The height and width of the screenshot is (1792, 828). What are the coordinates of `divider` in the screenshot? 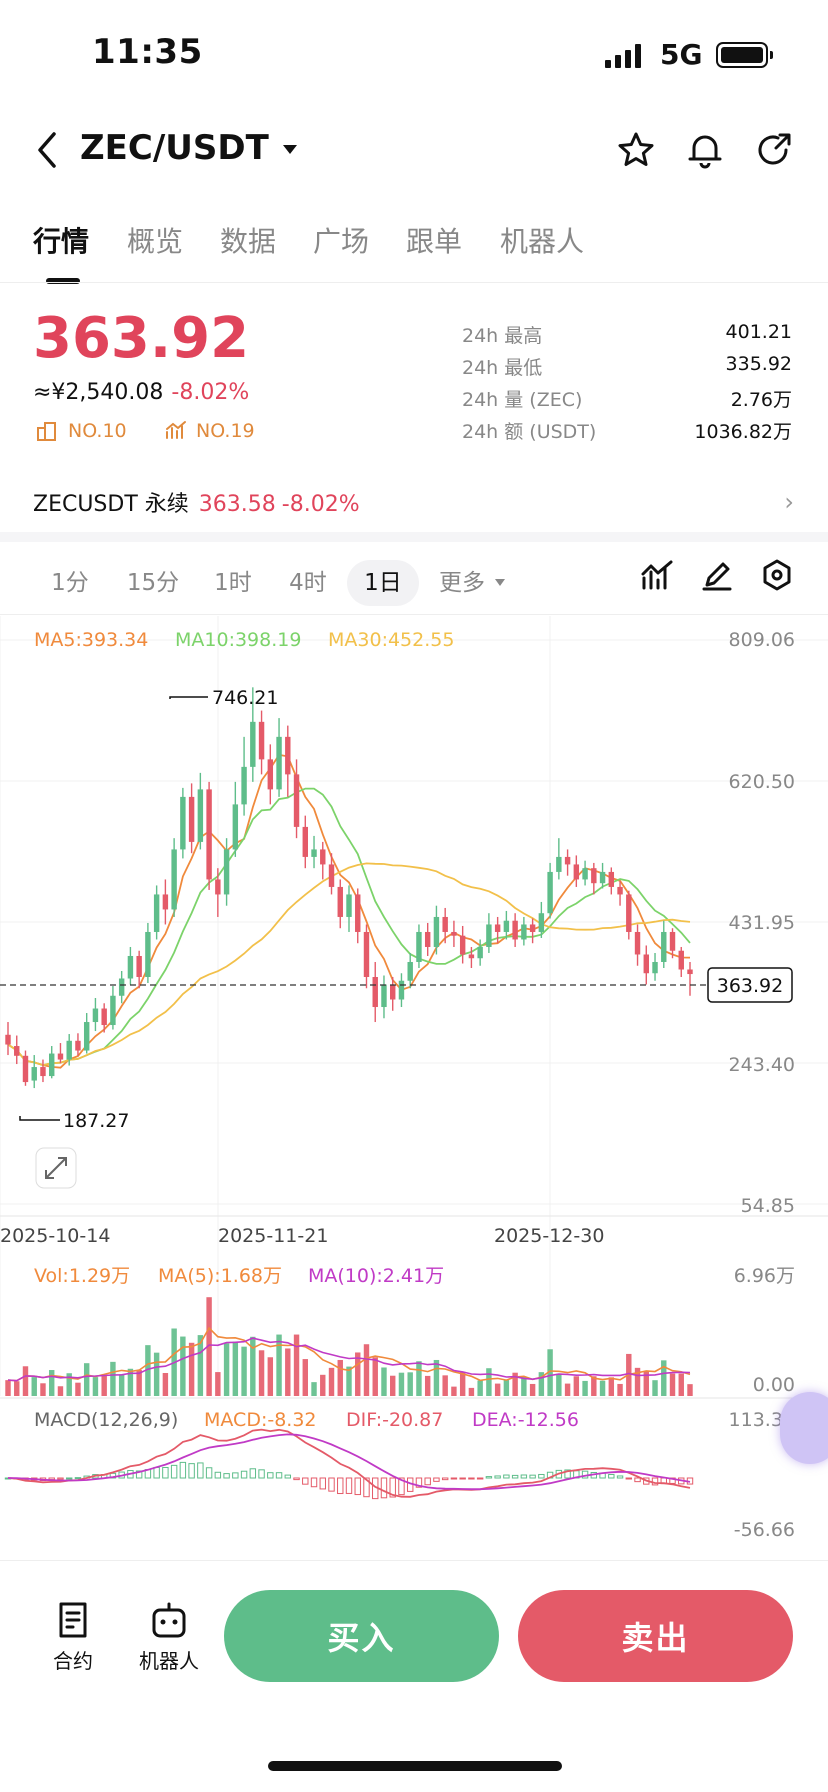 It's located at (414, 282).